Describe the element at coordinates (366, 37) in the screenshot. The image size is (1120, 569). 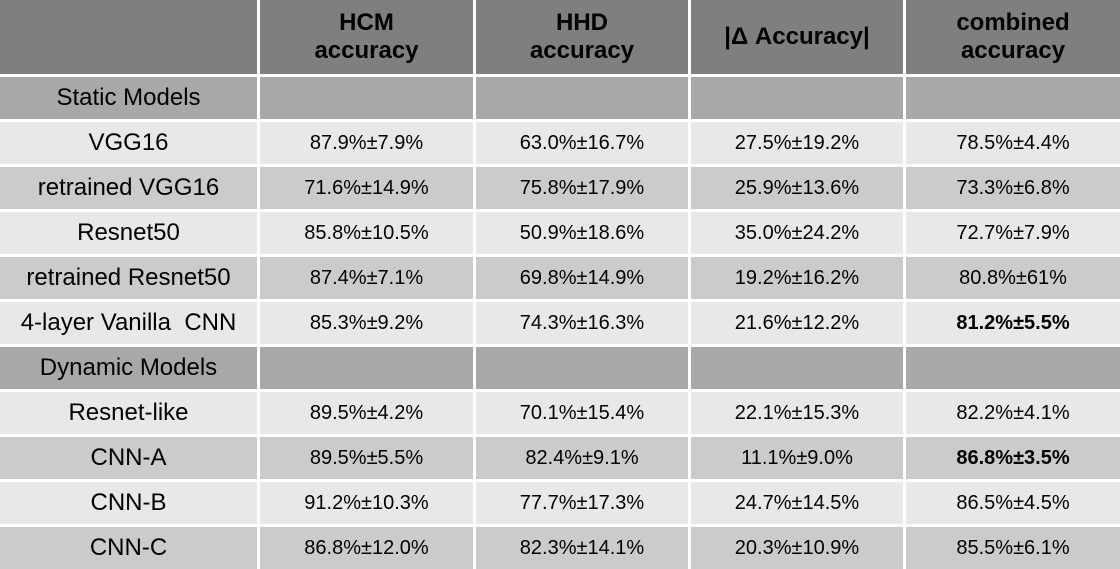
I see `header-cell-hcm-accuracy: HCM accuracy` at that location.